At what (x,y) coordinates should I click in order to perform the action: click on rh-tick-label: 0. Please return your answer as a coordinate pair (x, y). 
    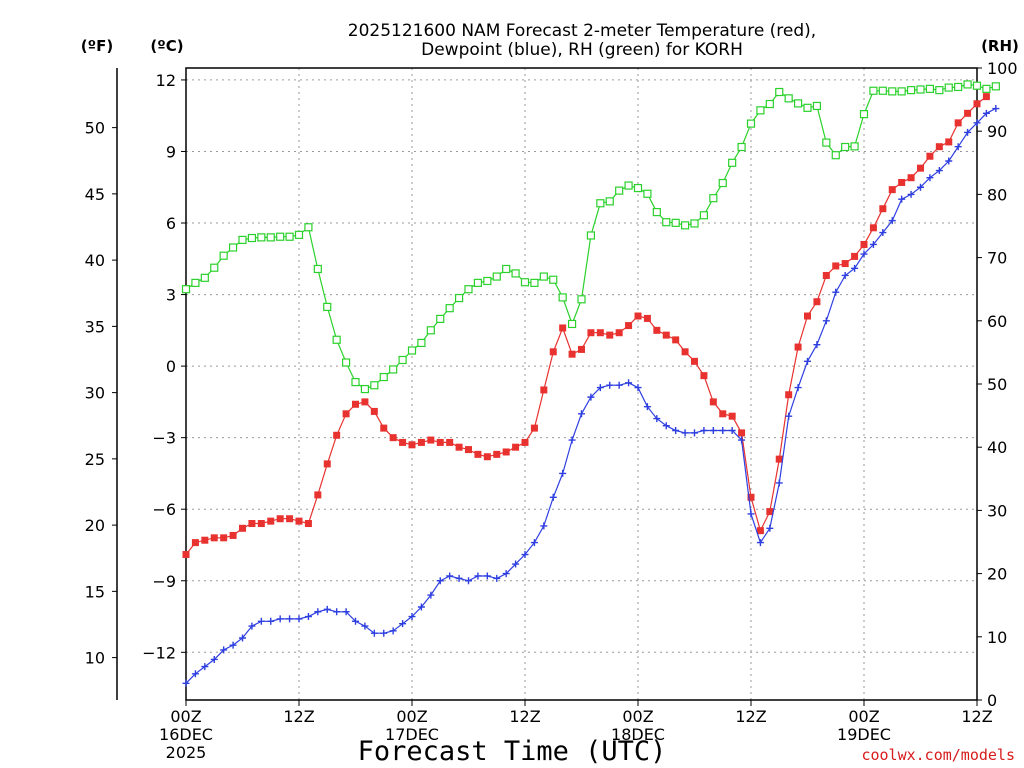
    Looking at the image, I should click on (992, 700).